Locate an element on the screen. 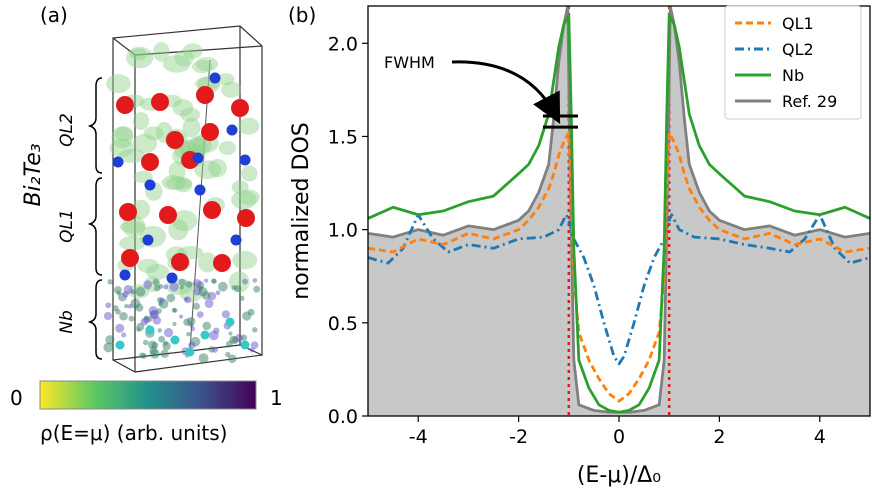 This screenshot has height=495, width=872. layer-label-ql1: QL1 is located at coordinates (67, 226).